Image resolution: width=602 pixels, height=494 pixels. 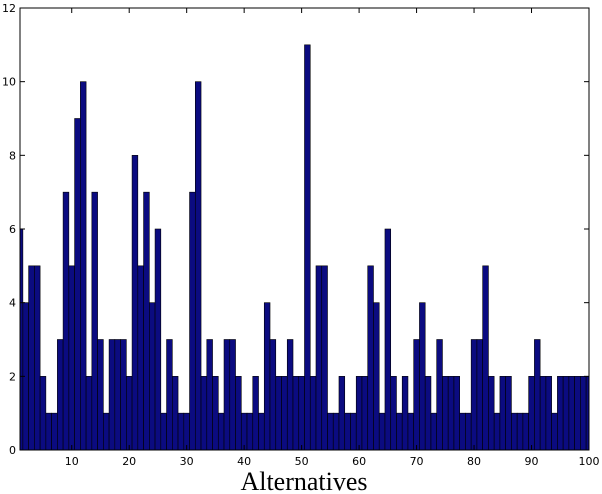 What do you see at coordinates (9, 82) in the screenshot?
I see `y-tick-label: 10` at bounding box center [9, 82].